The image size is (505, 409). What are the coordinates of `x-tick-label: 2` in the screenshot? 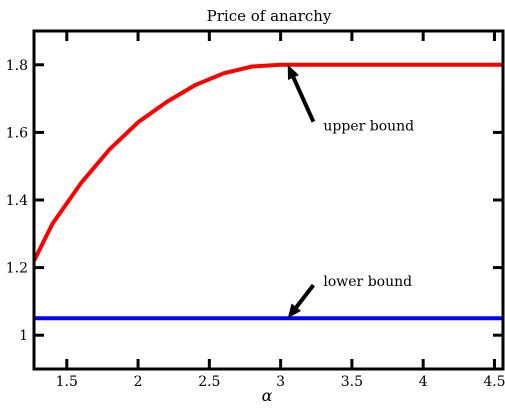 It's located at (138, 382).